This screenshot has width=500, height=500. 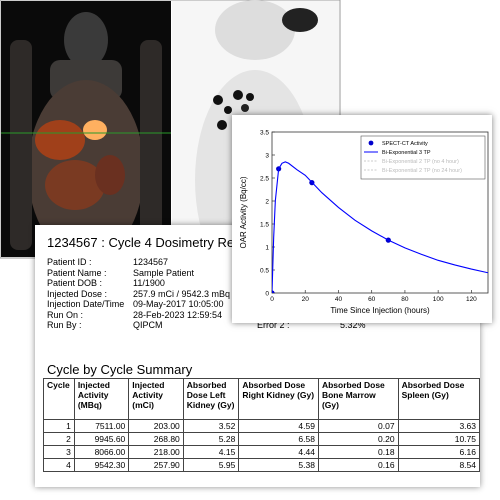 I want to click on summary-title: Cycle by Cycle Summary, so click(x=120, y=369).